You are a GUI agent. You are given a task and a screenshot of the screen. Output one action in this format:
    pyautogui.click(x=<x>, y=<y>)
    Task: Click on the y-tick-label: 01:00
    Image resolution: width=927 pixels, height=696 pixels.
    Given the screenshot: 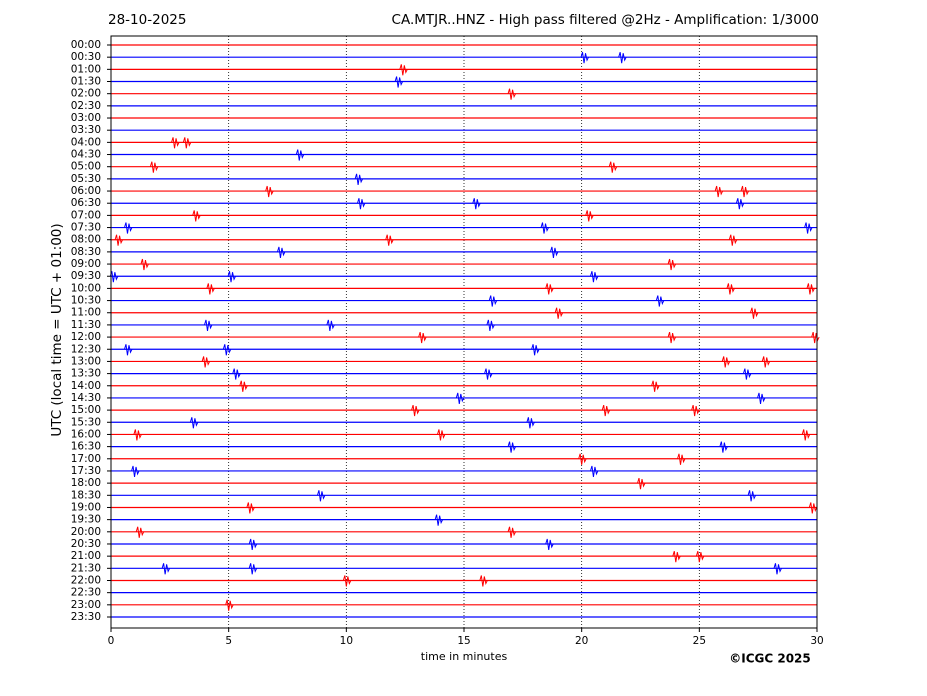 What is the action you would take?
    pyautogui.click(x=86, y=69)
    